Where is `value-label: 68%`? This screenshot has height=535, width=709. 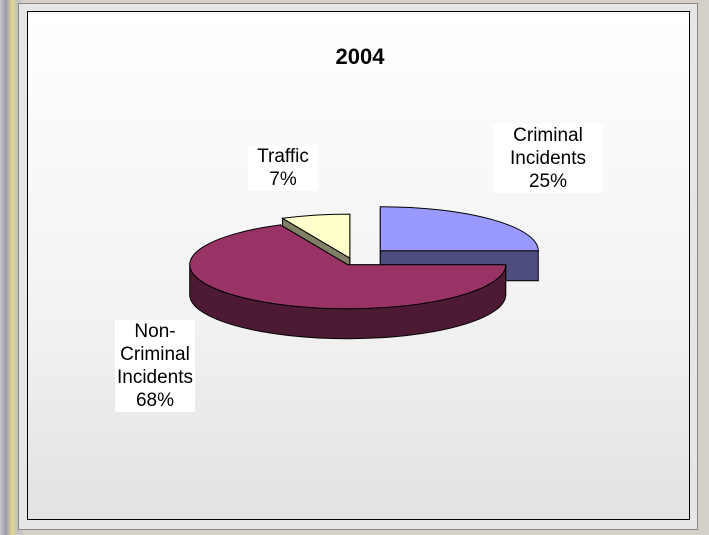
value-label: 68% is located at coordinates (155, 400).